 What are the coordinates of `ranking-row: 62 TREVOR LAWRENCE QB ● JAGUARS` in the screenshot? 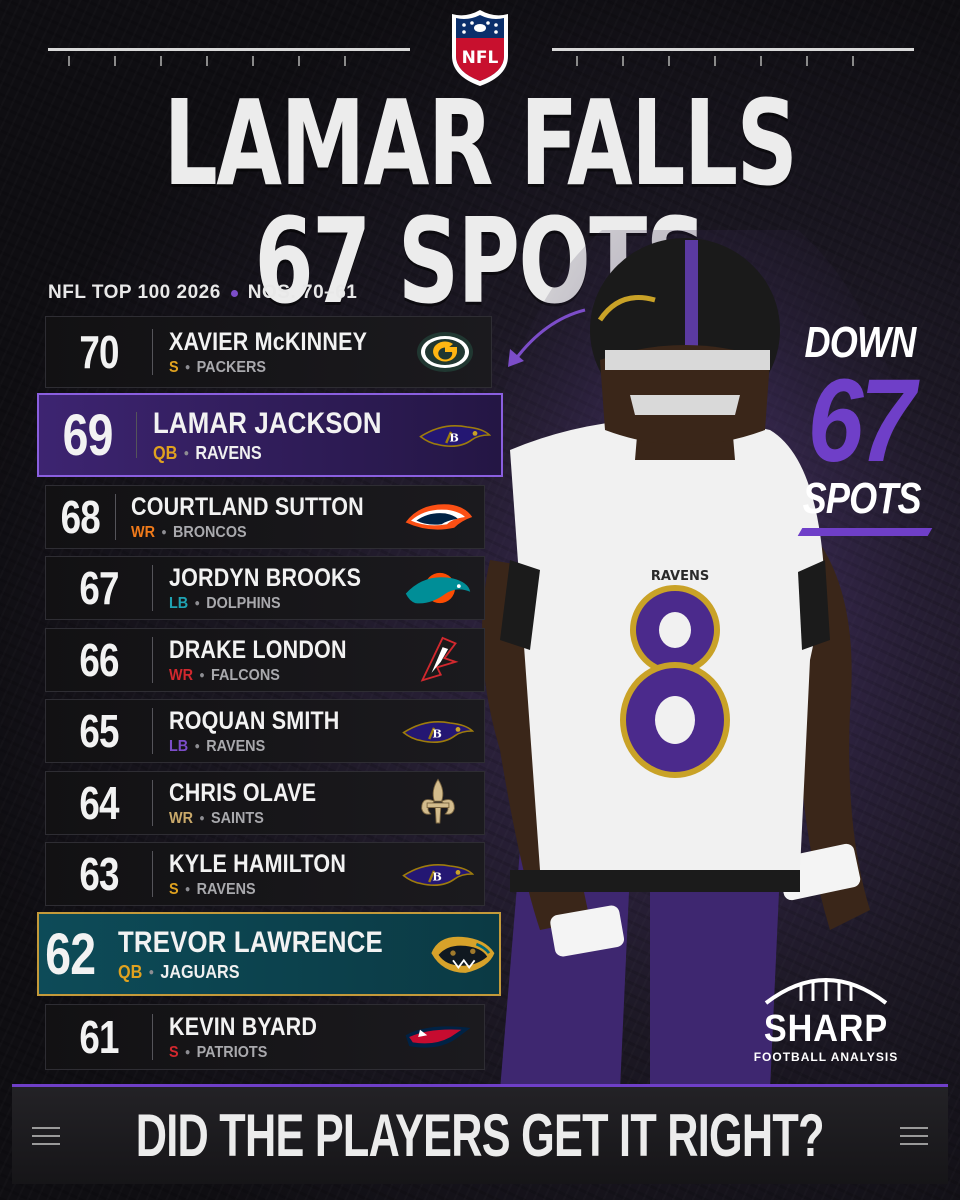 It's located at (269, 954).